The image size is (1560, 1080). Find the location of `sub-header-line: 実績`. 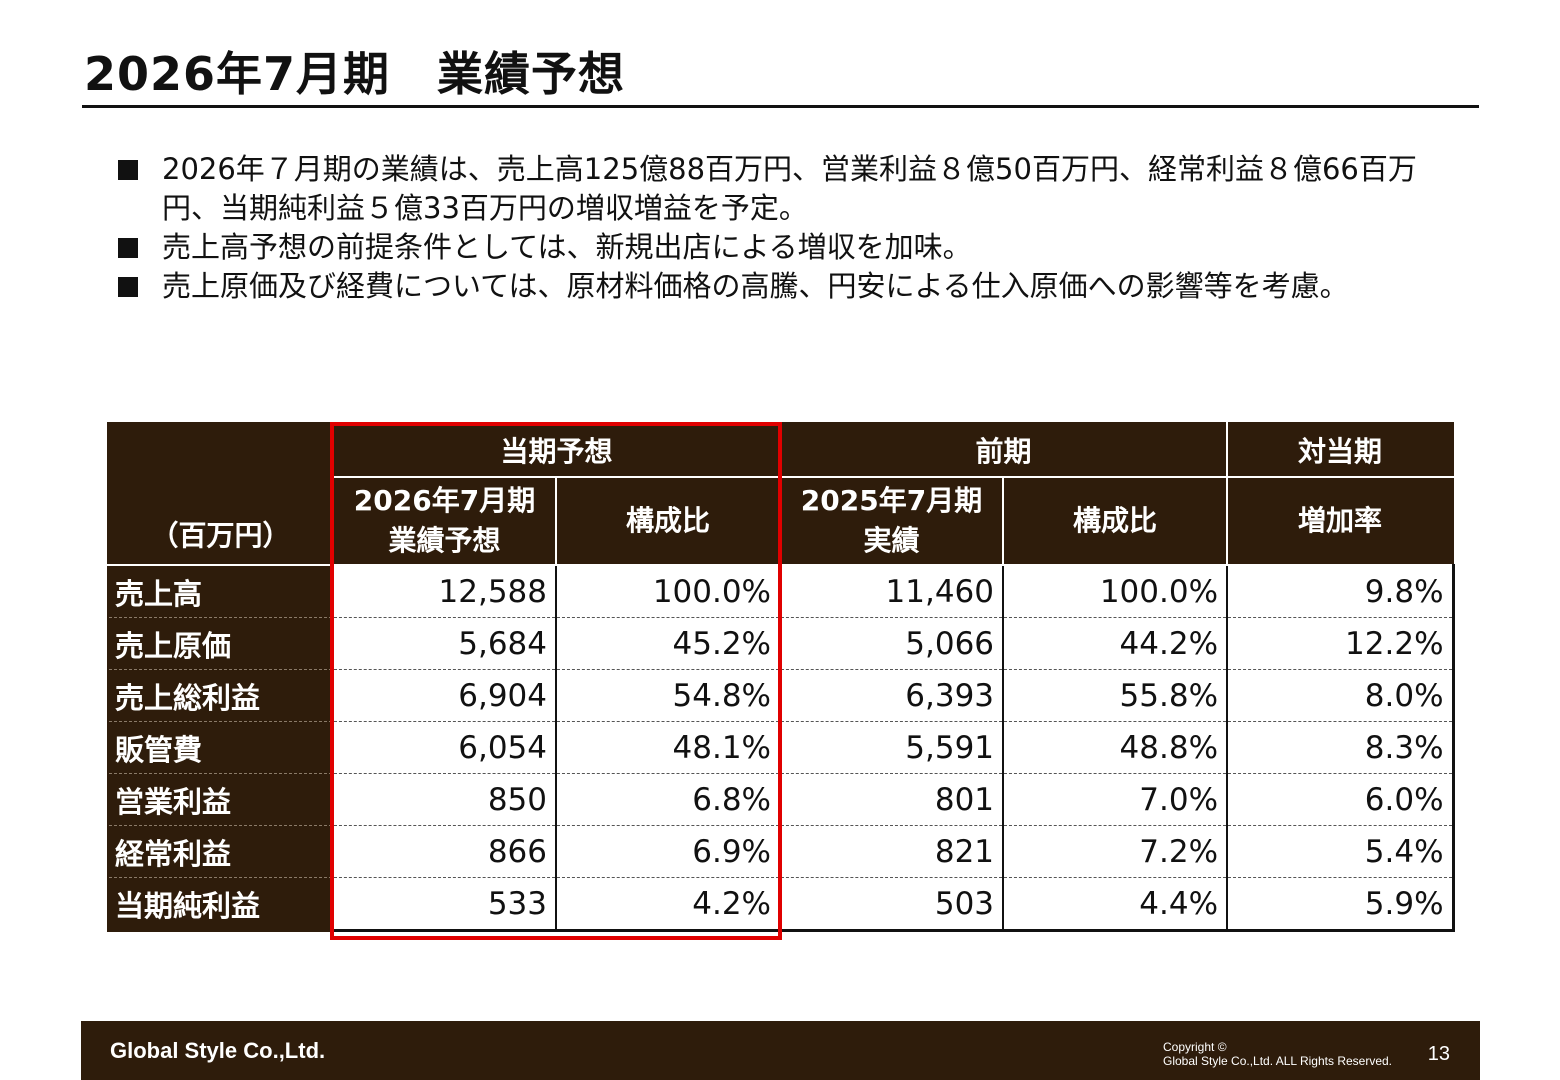

sub-header-line: 実績 is located at coordinates (891, 540).